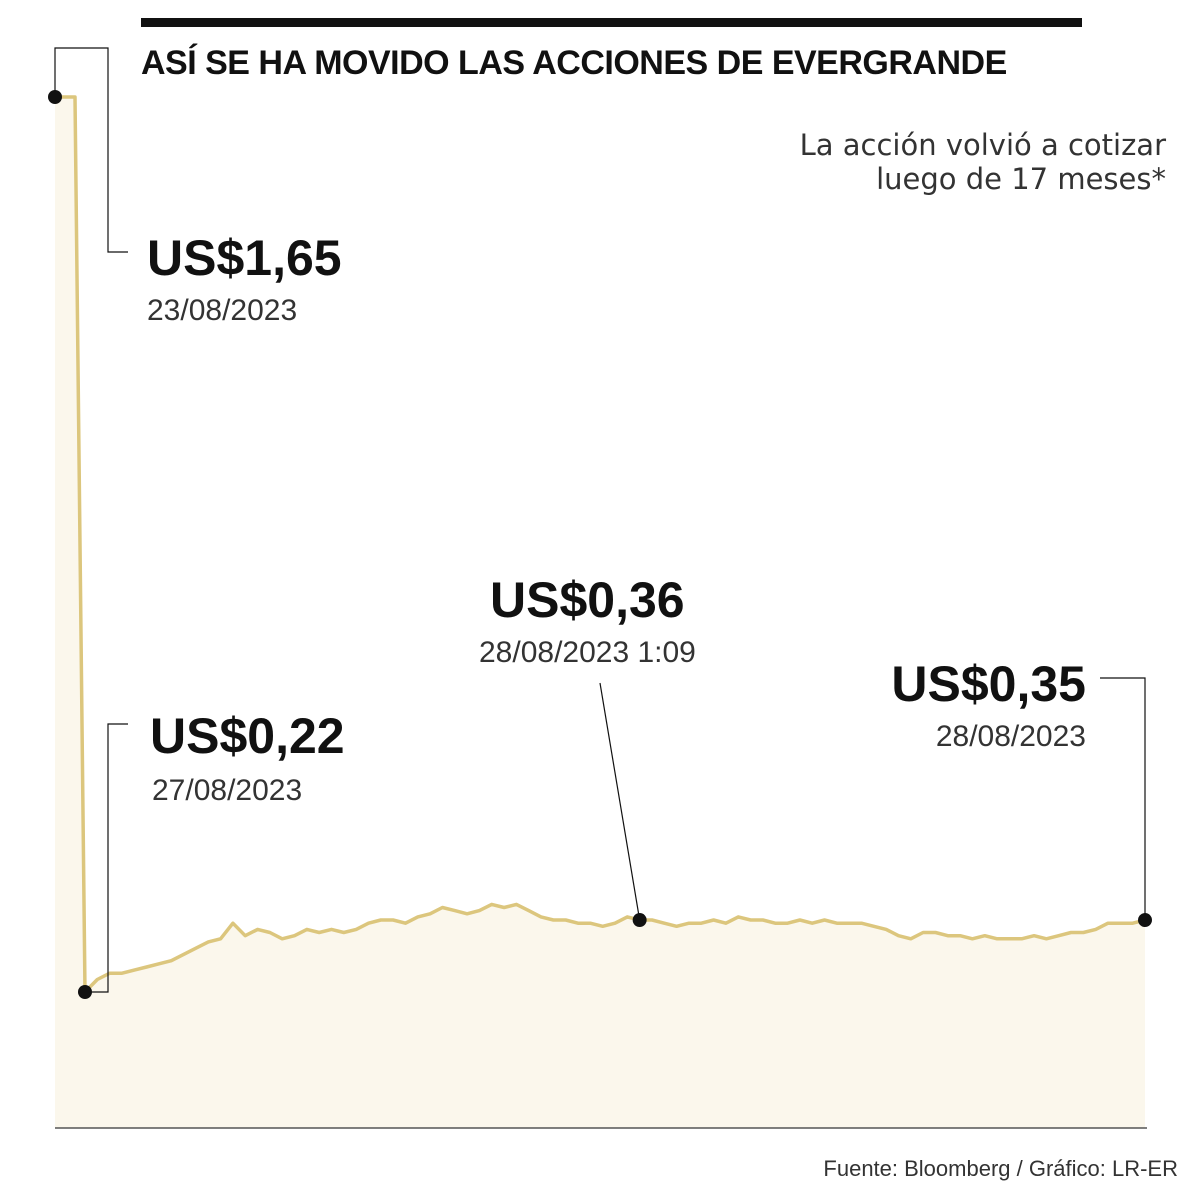 This screenshot has width=1200, height=1200. I want to click on last-price-label: US$0,35, so click(988, 684).